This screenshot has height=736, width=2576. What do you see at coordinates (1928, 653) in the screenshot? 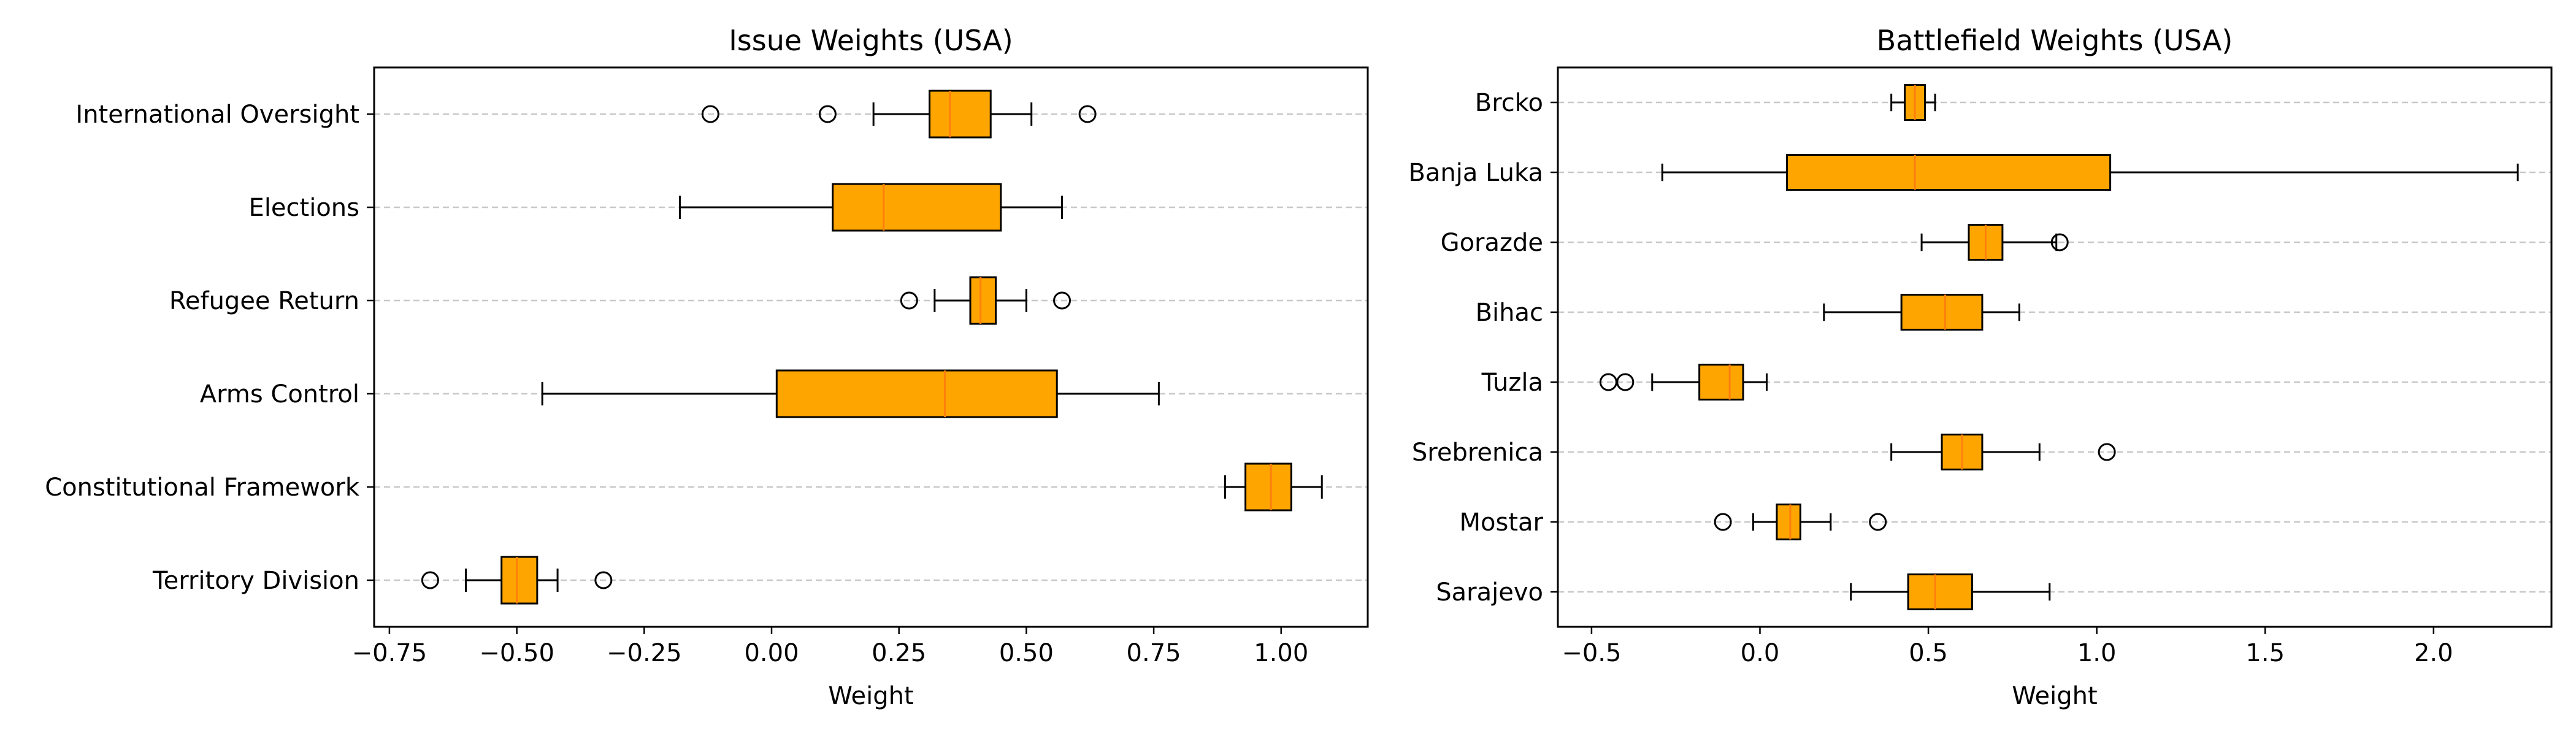
I see `x-tick-label: 0.5` at bounding box center [1928, 653].